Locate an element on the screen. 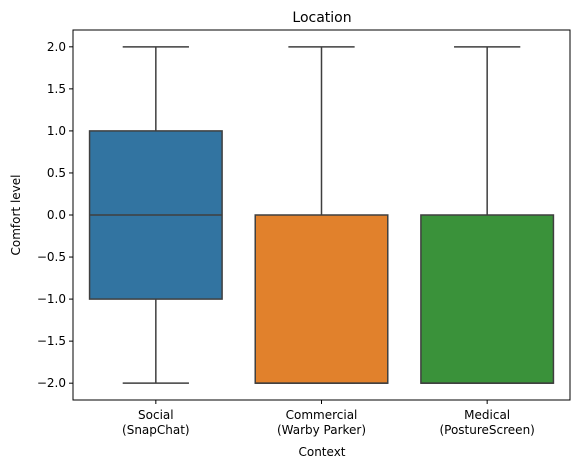 This screenshot has height=469, width=579. y-tick-label: −1.5 is located at coordinates (51, 341).